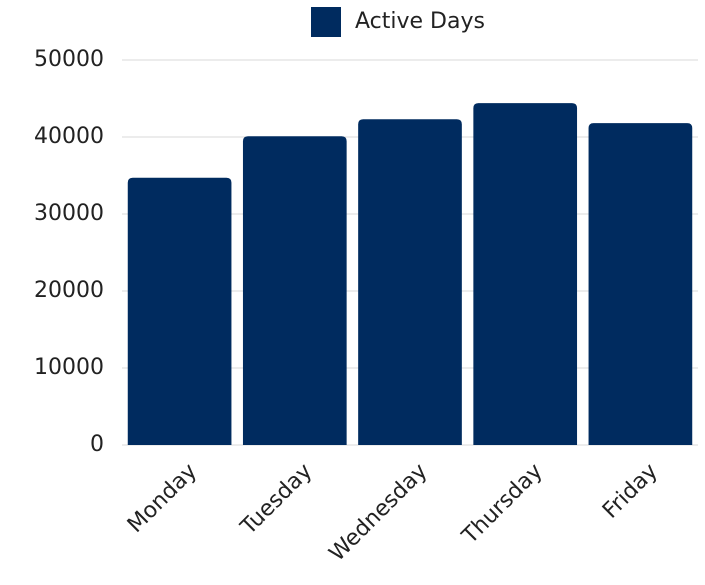 The image size is (705, 585). What do you see at coordinates (630, 491) in the screenshot?
I see `x-tick-label: Friday` at bounding box center [630, 491].